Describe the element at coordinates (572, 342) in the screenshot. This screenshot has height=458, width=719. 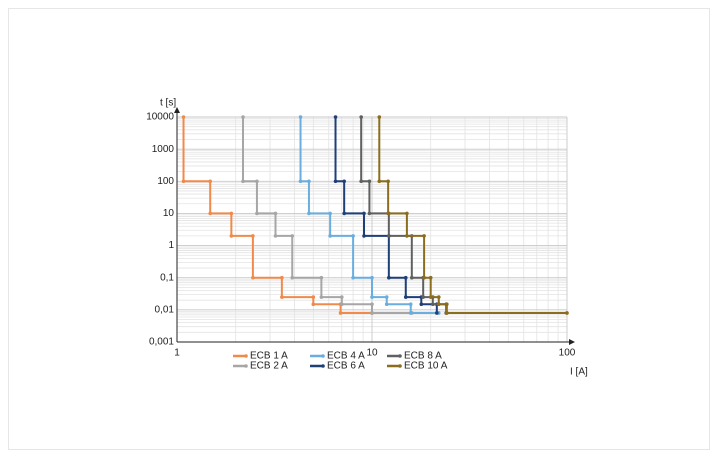
I see `x-axis-arrow` at that location.